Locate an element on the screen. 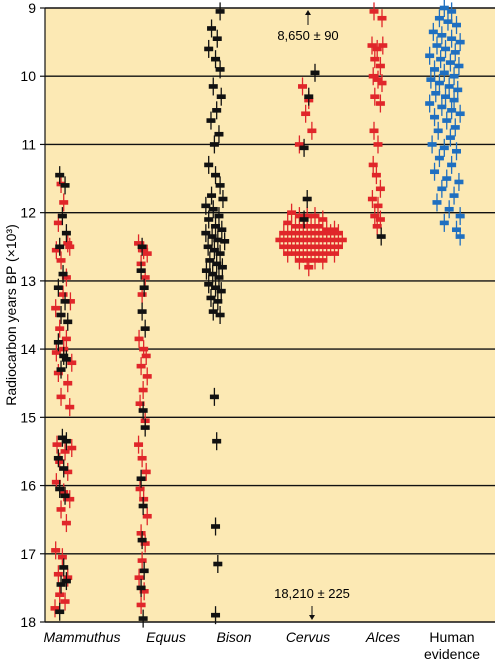 This screenshot has width=500, height=667. category-label-equus: Equus is located at coordinates (166, 637).